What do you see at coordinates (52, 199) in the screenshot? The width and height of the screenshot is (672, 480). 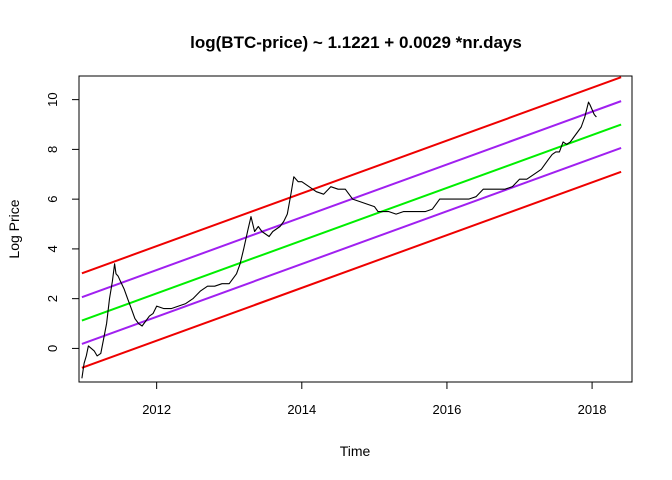 I see `y-tick-label: 6` at bounding box center [52, 199].